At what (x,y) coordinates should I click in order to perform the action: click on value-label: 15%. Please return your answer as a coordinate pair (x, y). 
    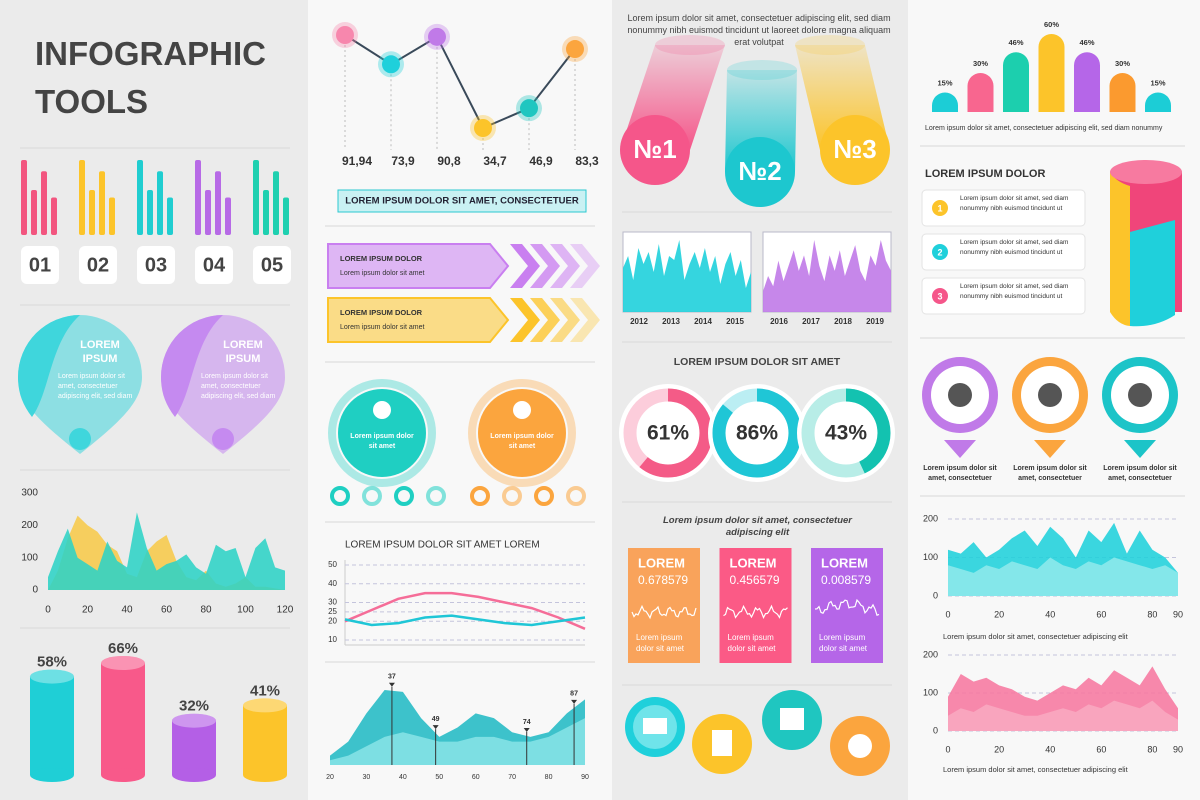
    Looking at the image, I should click on (1157, 82).